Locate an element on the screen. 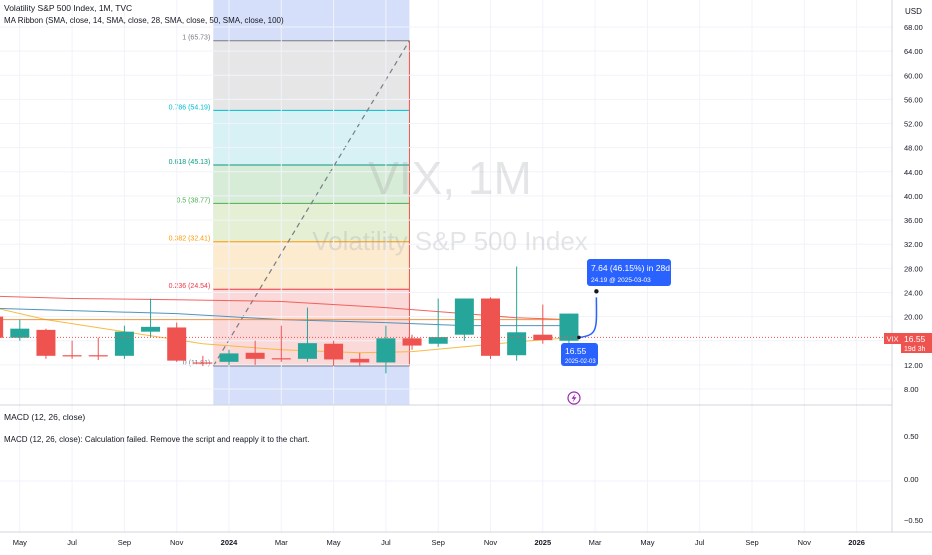  price-tick-label: 32.00 is located at coordinates (913, 244).